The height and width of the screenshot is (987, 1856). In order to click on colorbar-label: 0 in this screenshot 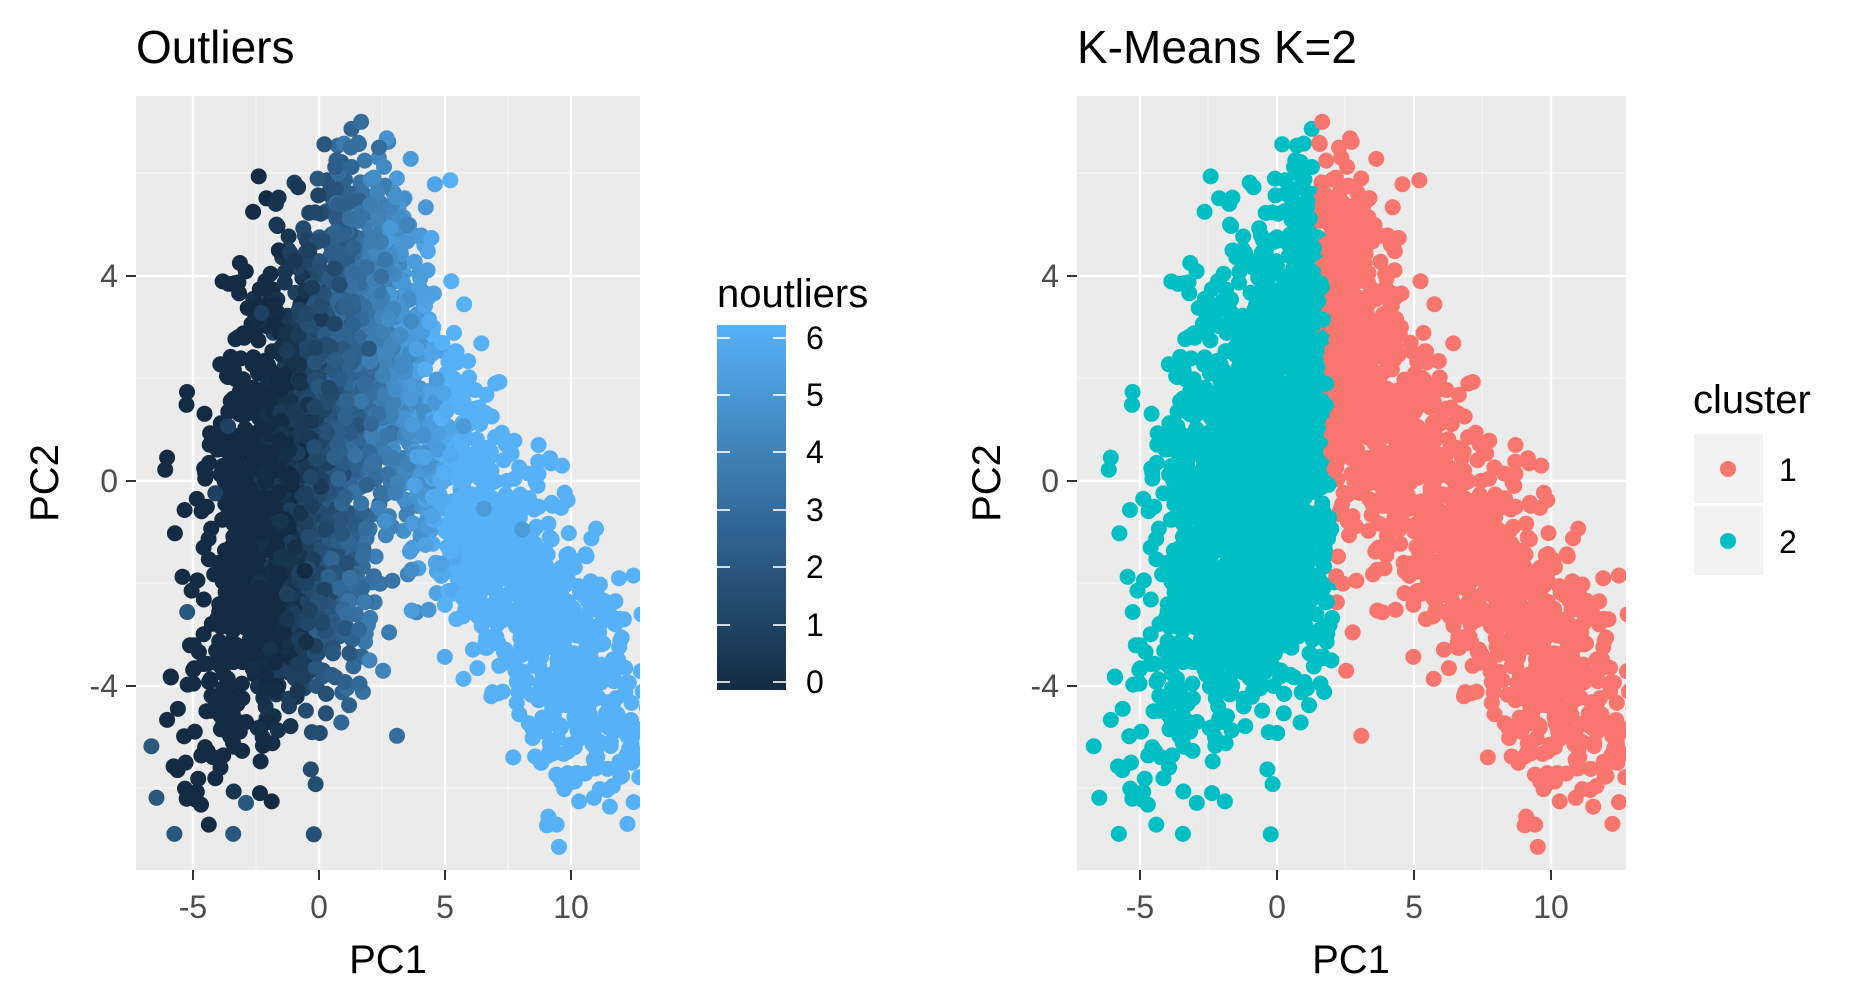, I will do `click(815, 682)`.